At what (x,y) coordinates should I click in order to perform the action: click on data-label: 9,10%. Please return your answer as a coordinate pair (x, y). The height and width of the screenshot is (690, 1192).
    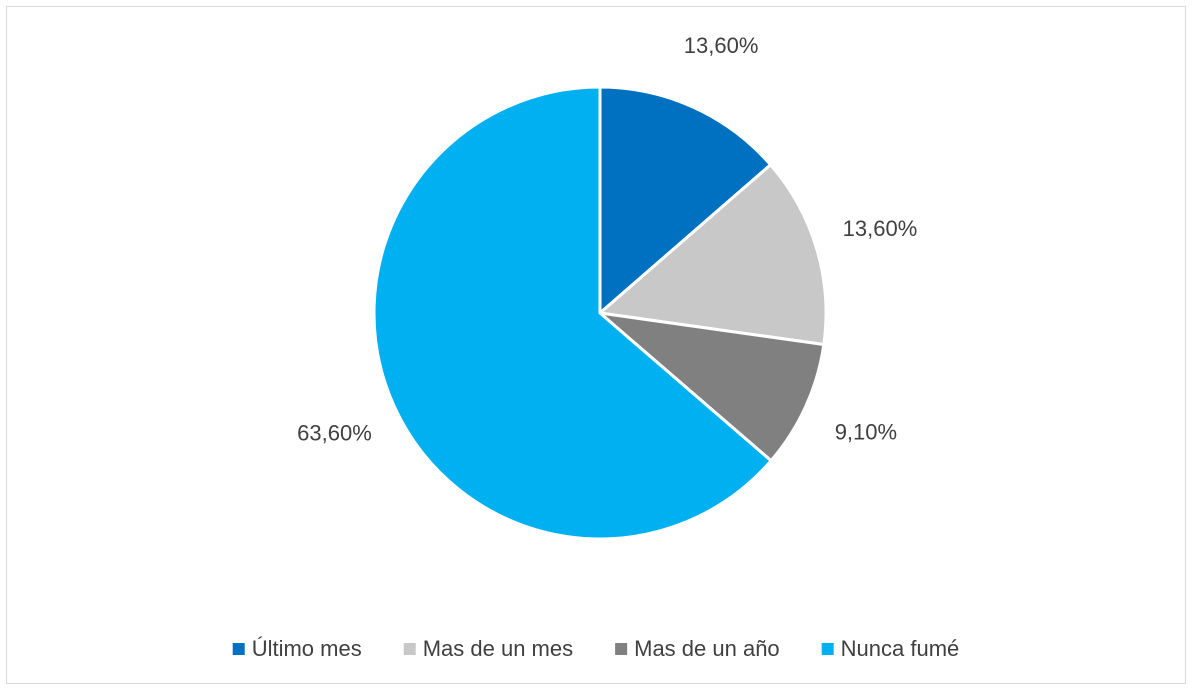
    Looking at the image, I should click on (866, 432).